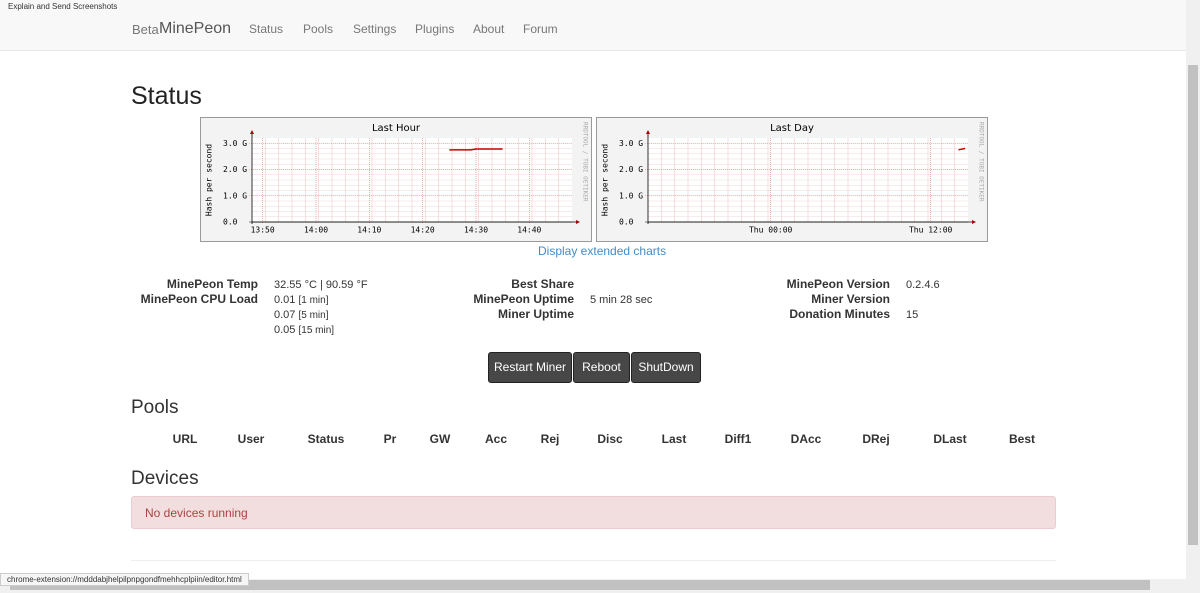  Describe the element at coordinates (838, 284) in the screenshot. I see `stat-label: MinePeon Version` at that location.